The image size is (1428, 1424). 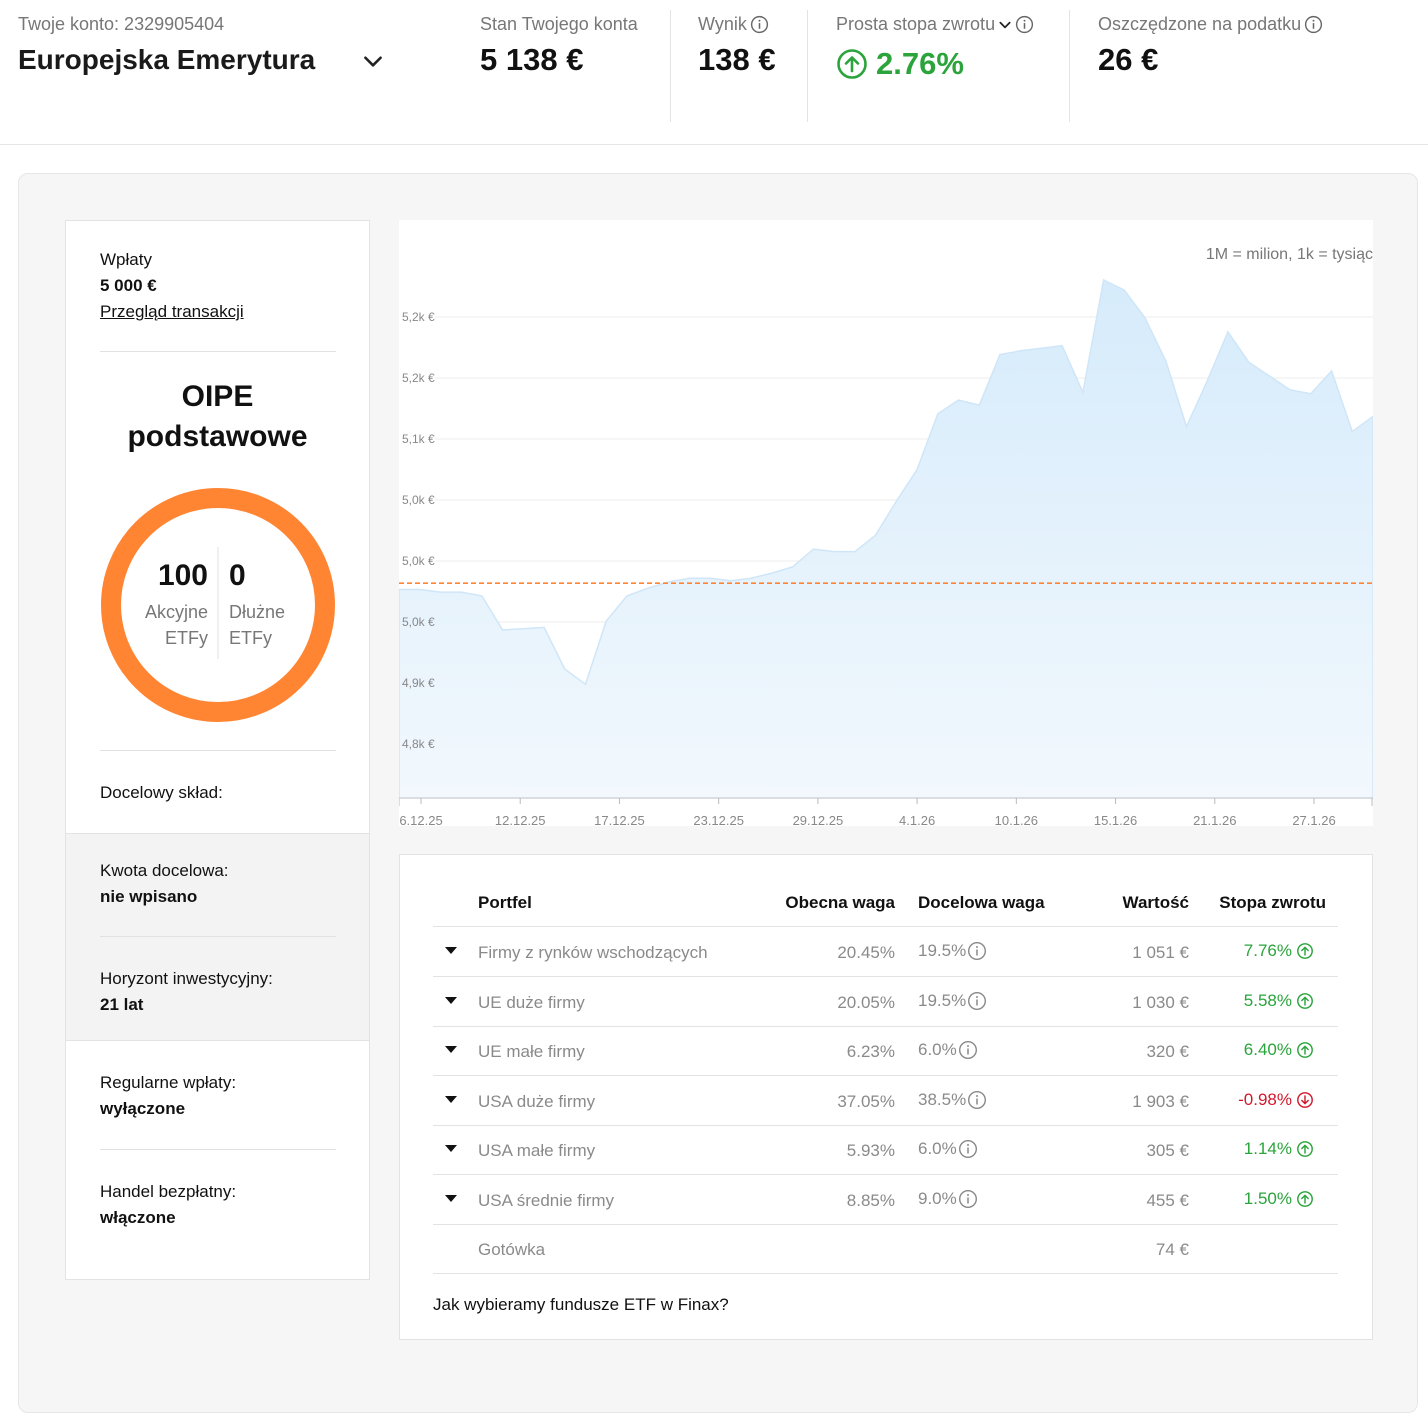 I want to click on deposits-value: 5 000 €, so click(x=128, y=285).